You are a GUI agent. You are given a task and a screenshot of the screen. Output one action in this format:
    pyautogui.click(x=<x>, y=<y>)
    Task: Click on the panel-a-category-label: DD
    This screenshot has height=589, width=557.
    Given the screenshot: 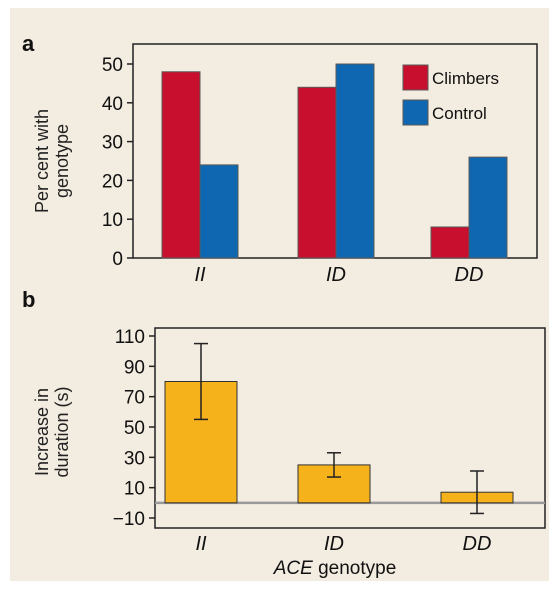 What is the action you would take?
    pyautogui.click(x=469, y=275)
    